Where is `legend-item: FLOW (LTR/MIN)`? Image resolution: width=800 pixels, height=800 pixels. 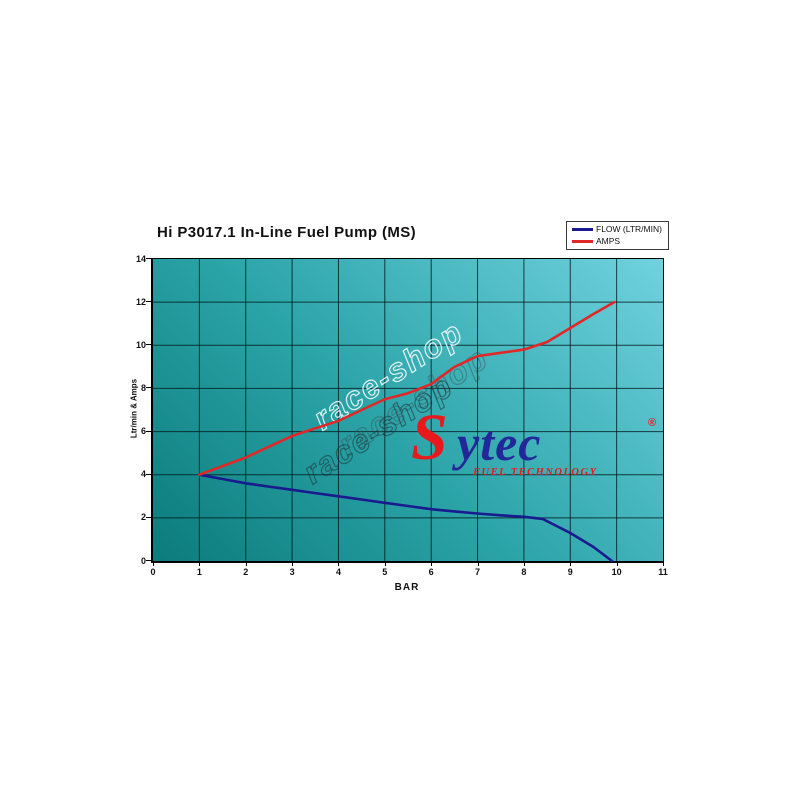
legend-item: FLOW (LTR/MIN) is located at coordinates (617, 229).